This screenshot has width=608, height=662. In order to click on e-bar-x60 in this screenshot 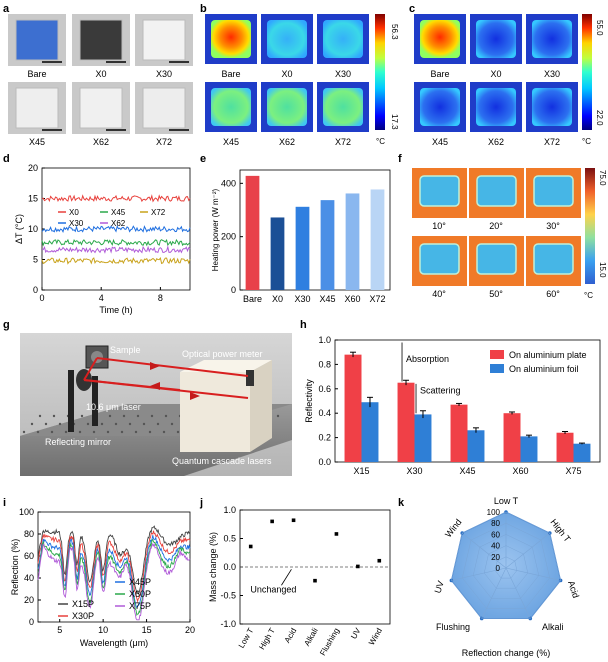, I will do `click(352, 241)`.